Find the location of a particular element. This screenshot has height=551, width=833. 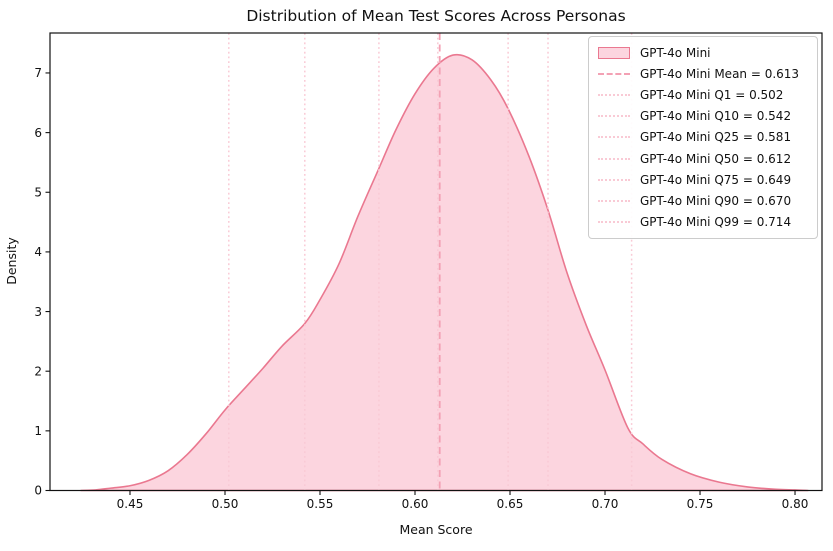

x-axis-ticks: 0.45 0.50 0.55 0.60 0.65 0.70 0.75 0.80 is located at coordinates (463, 500).